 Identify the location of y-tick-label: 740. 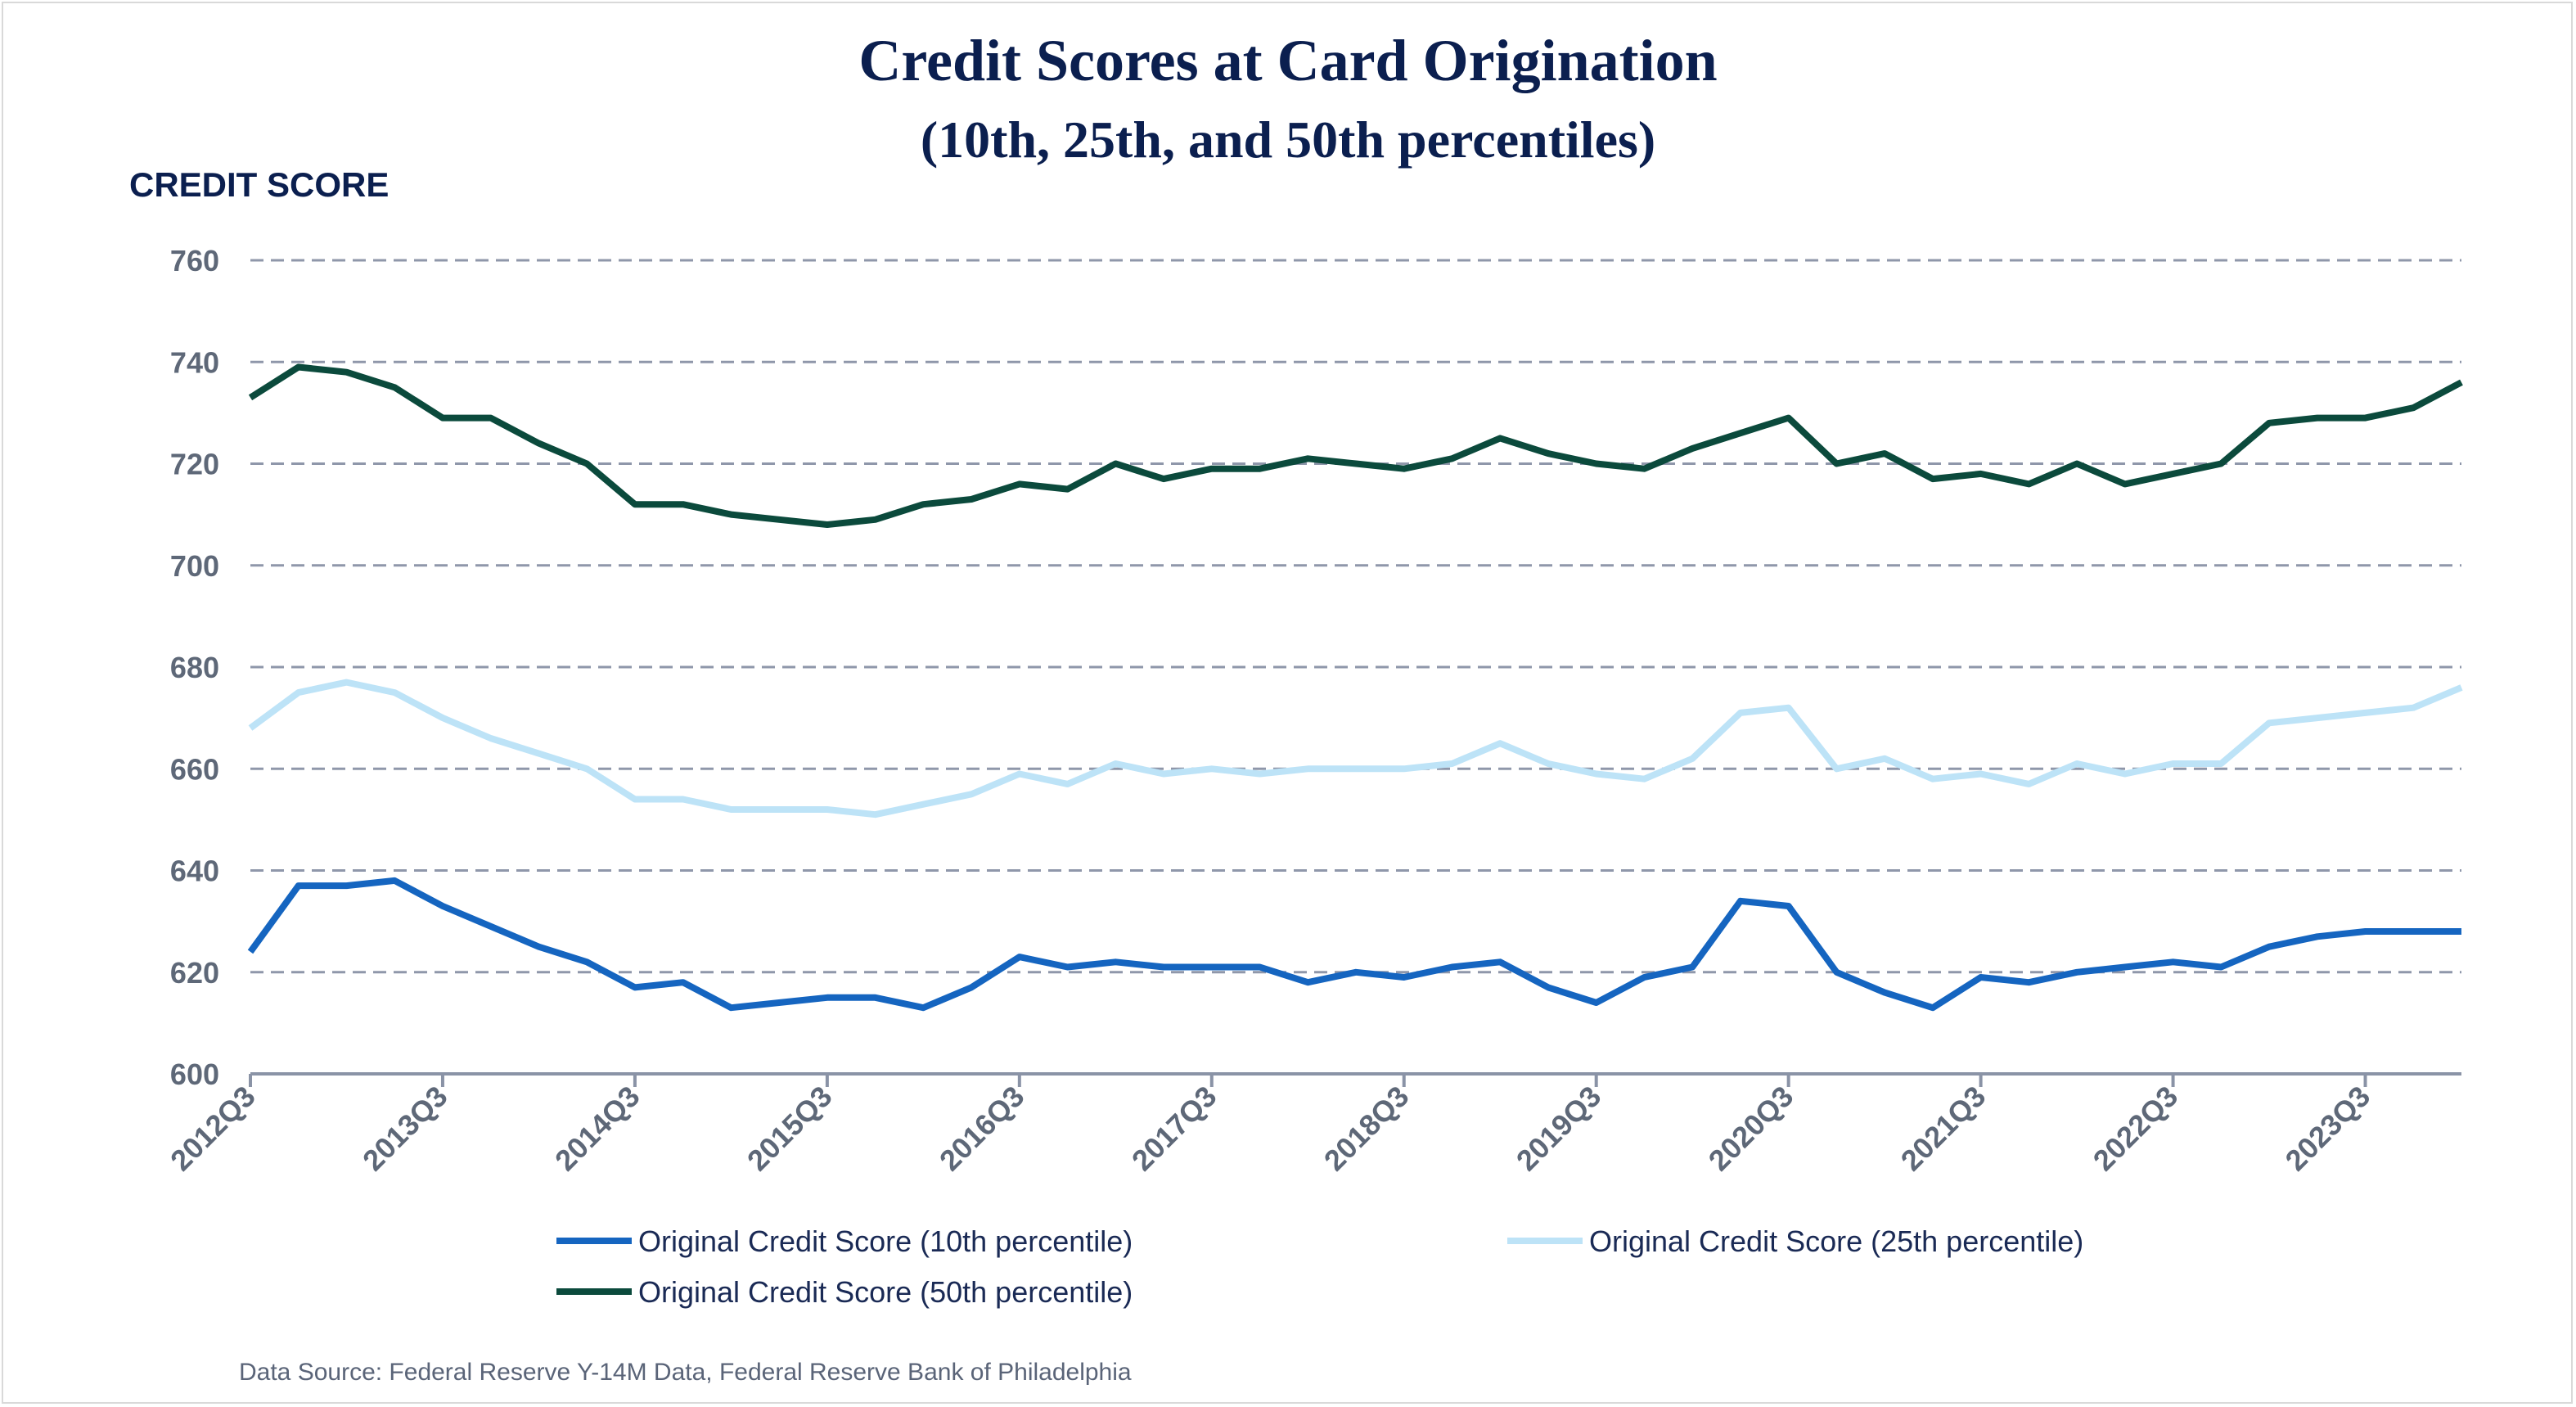
(194, 362).